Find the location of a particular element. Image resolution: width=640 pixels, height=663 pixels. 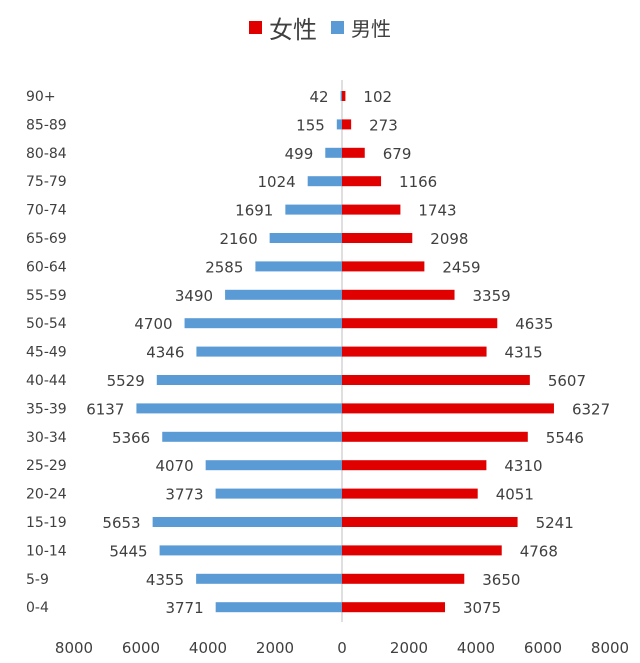

category-label: 90+ is located at coordinates (41, 97).